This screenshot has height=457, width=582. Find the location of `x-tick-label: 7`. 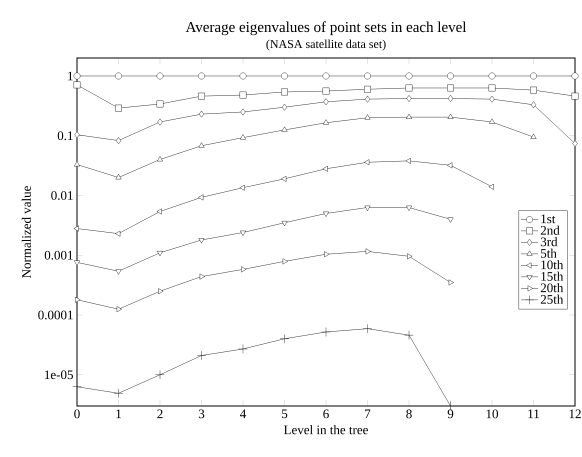

x-tick-label: 7 is located at coordinates (367, 414).